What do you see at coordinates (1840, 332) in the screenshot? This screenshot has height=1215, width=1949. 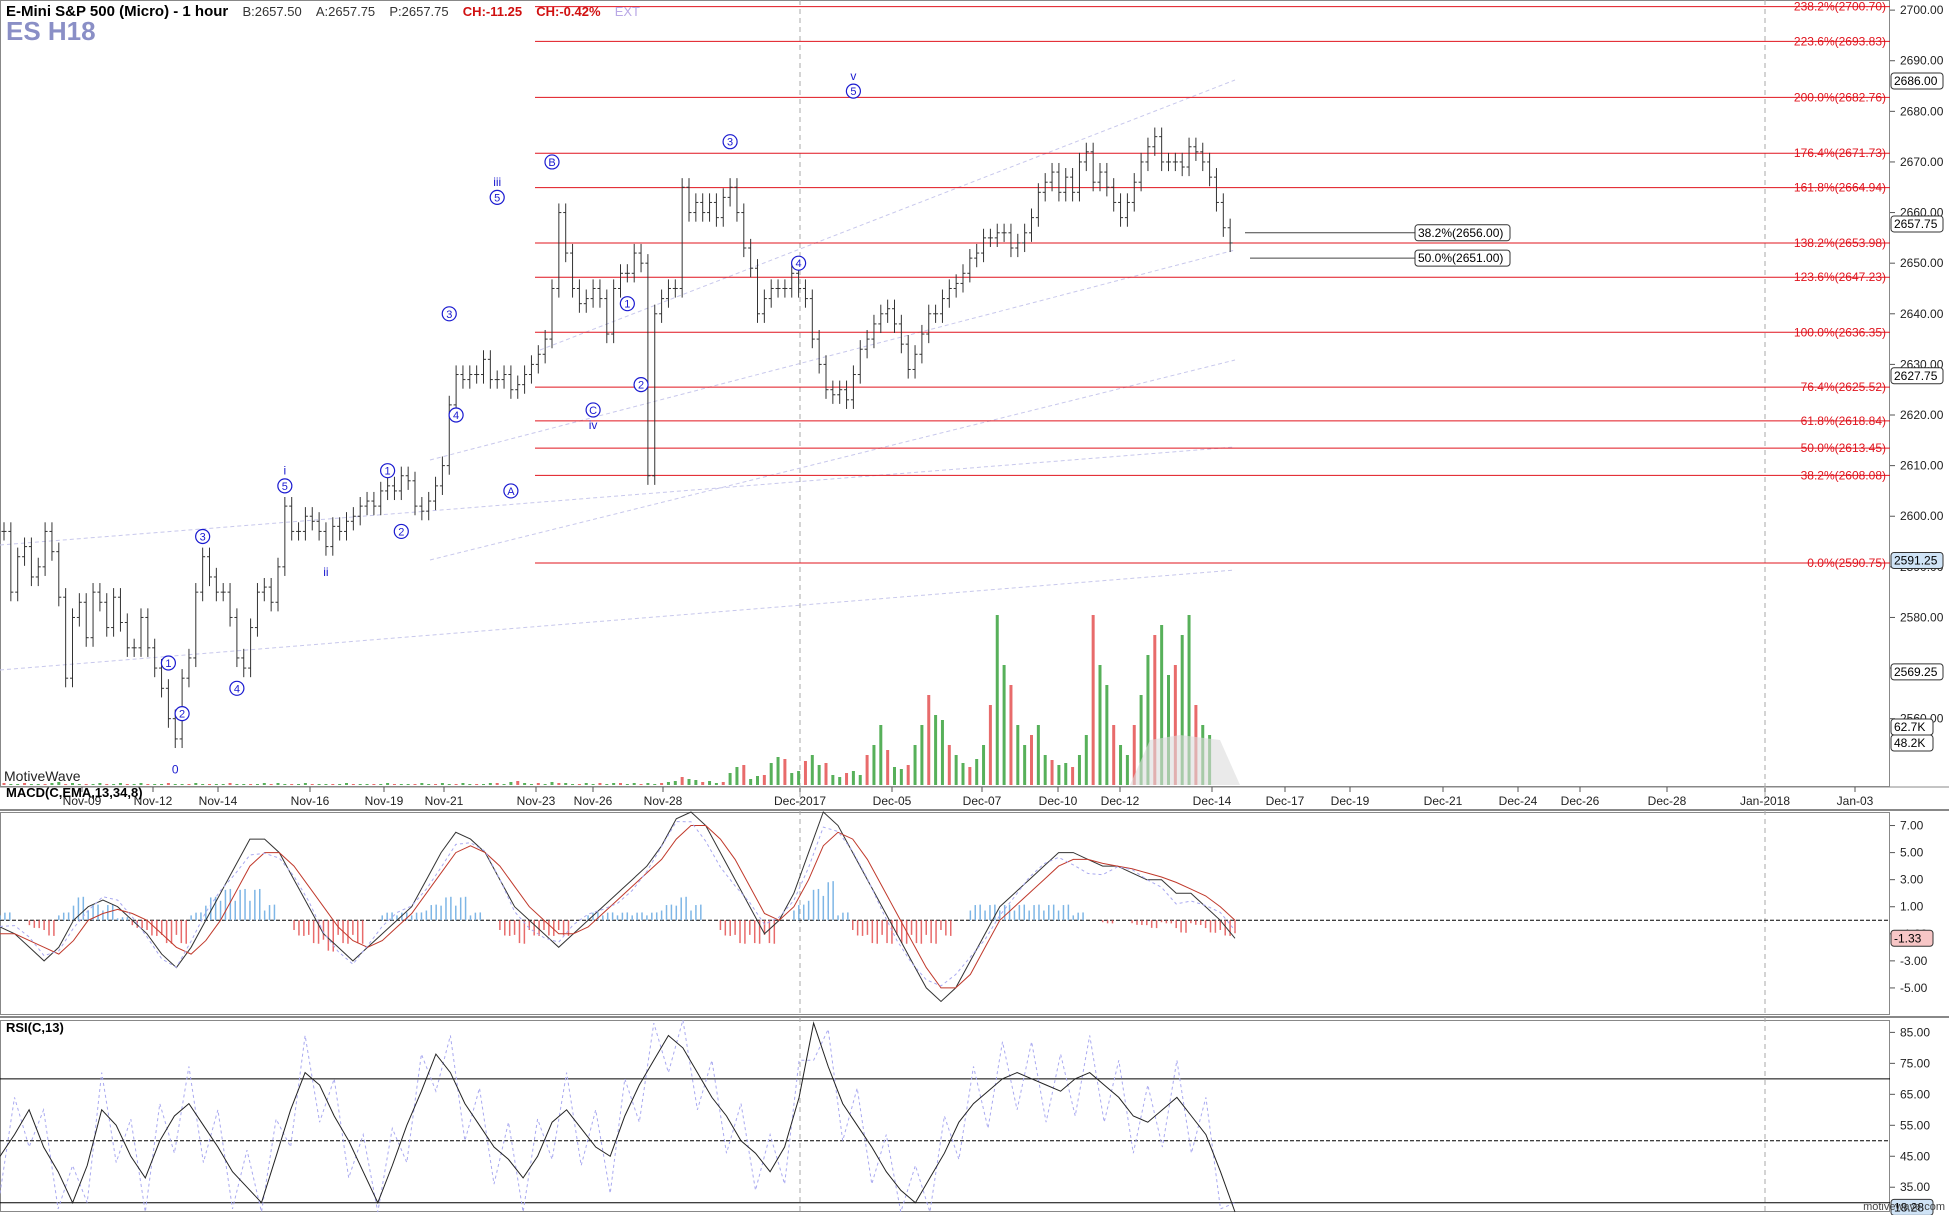 I see `fib-label: 100.0%(2636.35)` at bounding box center [1840, 332].